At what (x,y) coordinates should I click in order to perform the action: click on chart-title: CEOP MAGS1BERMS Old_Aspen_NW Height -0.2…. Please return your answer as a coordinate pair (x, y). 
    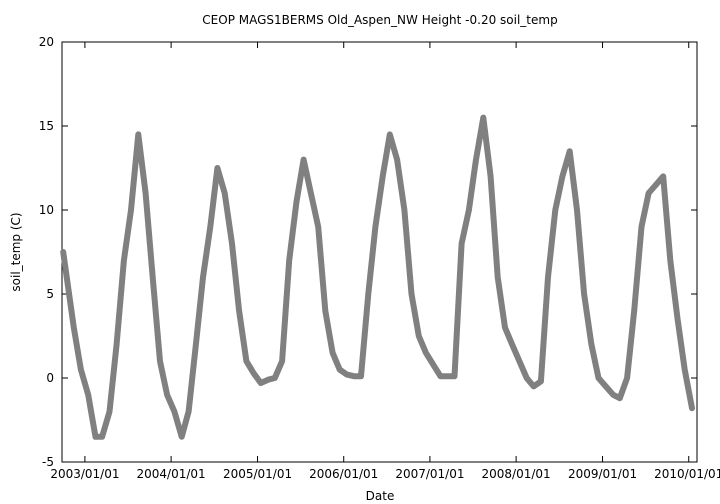
    Looking at the image, I should click on (379, 20).